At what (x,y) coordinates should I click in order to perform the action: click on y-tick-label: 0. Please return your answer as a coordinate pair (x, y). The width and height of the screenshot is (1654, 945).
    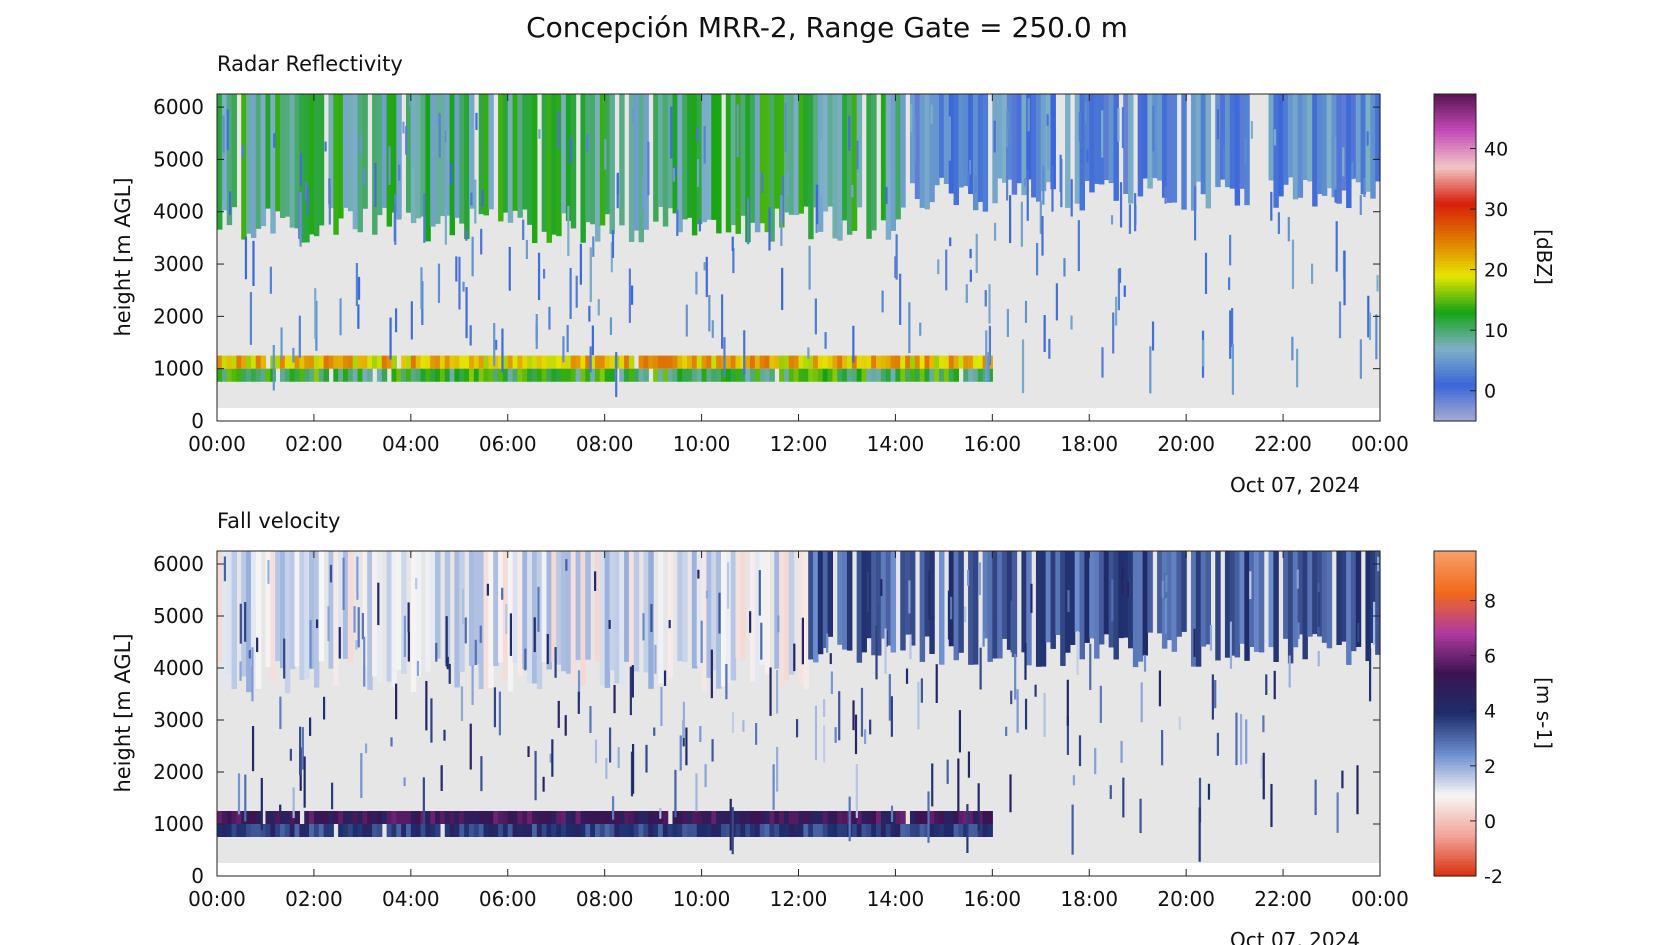
    Looking at the image, I should click on (197, 876).